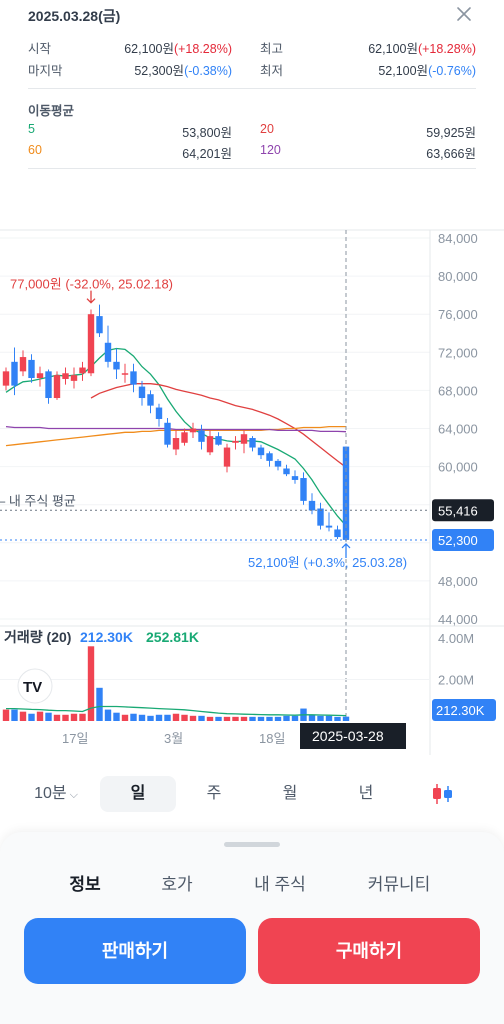 The width and height of the screenshot is (504, 1024). What do you see at coordinates (214, 793) in the screenshot?
I see `period-week: 주` at bounding box center [214, 793].